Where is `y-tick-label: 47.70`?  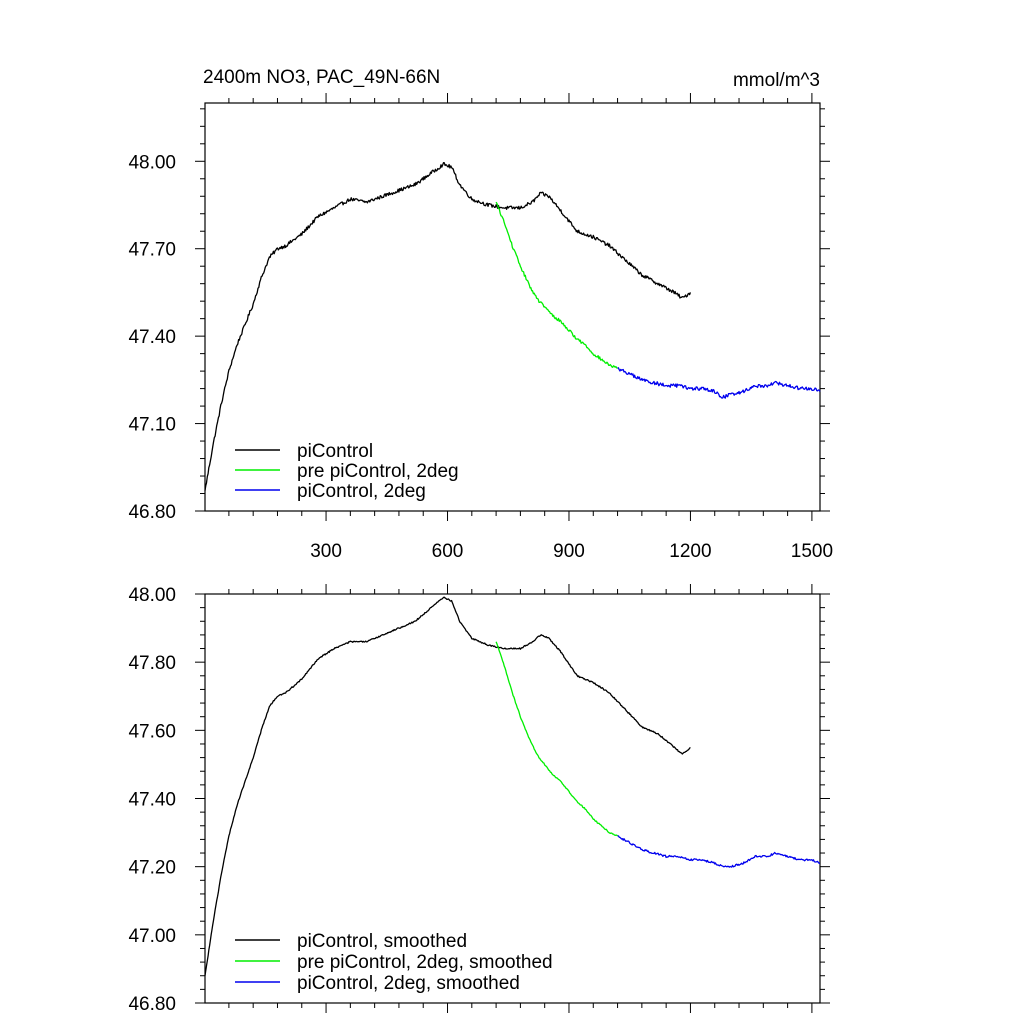
y-tick-label: 47.70 is located at coordinates (152, 250).